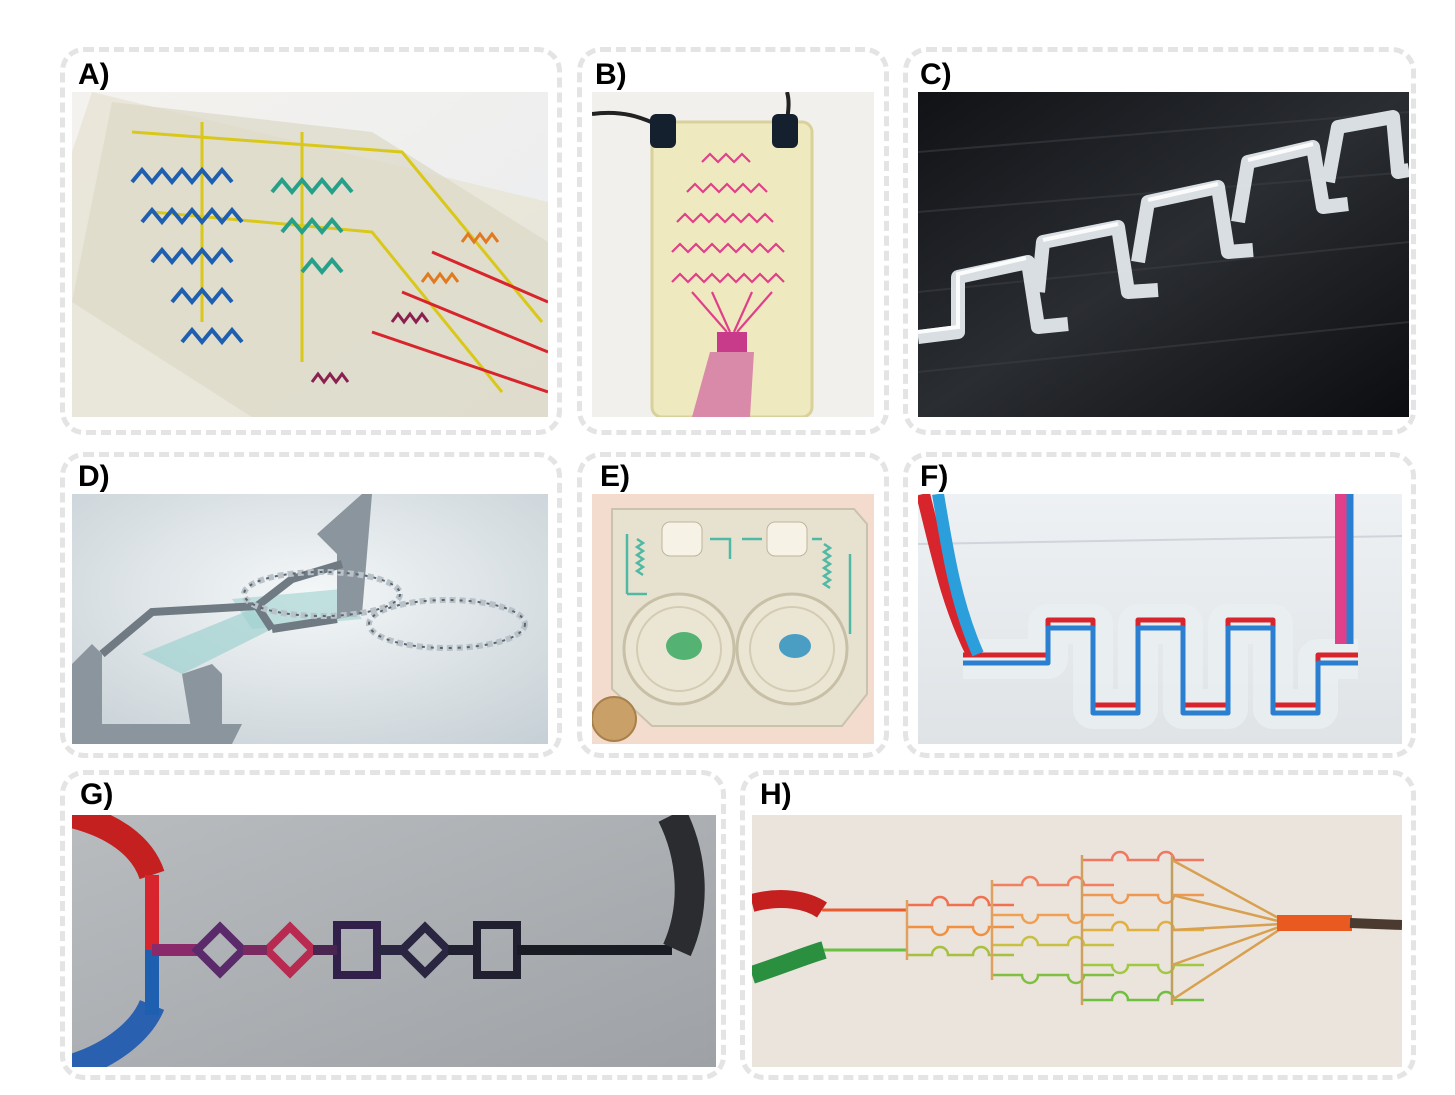  I want to click on panel-e-photo, so click(733, 619).